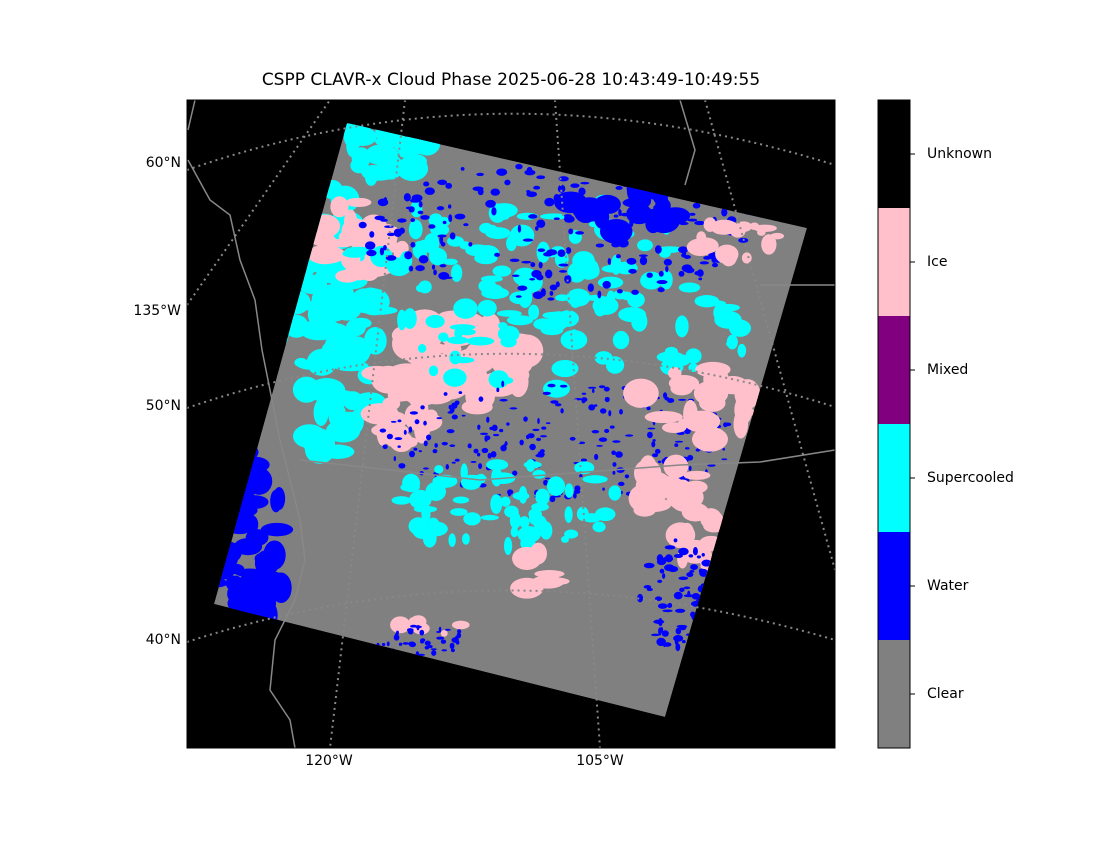 The image size is (1120, 844). I want to click on lon-label: 120°W, so click(329, 761).